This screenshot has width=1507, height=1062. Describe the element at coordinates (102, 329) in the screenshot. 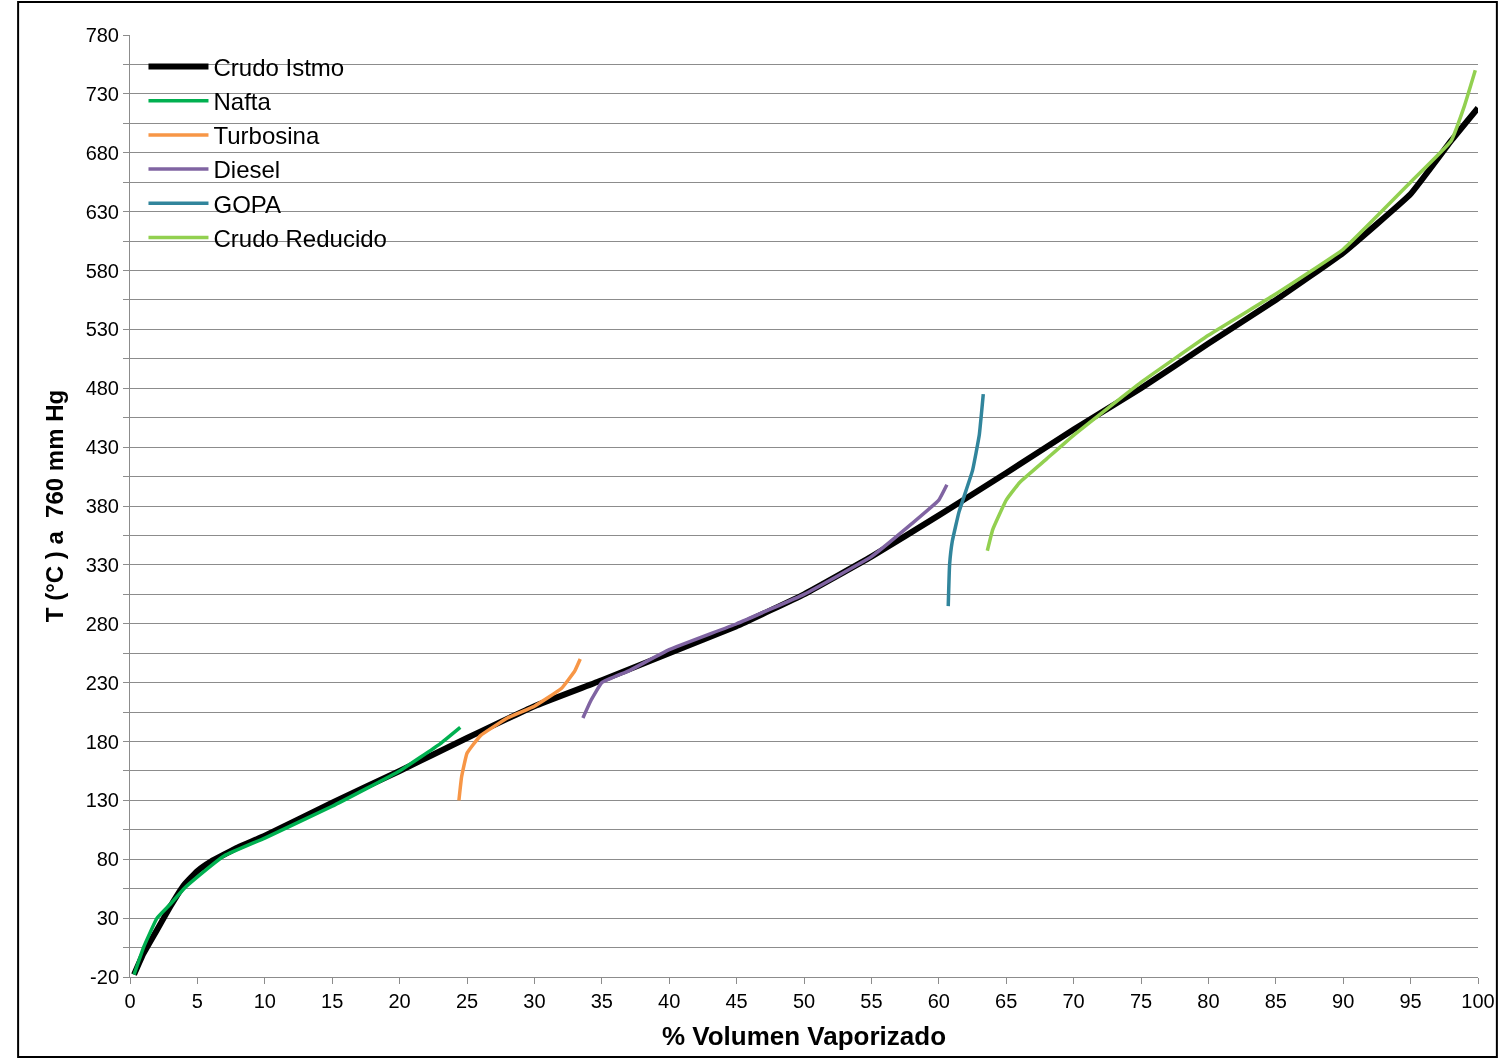

I see `y-tick-label: 530` at that location.